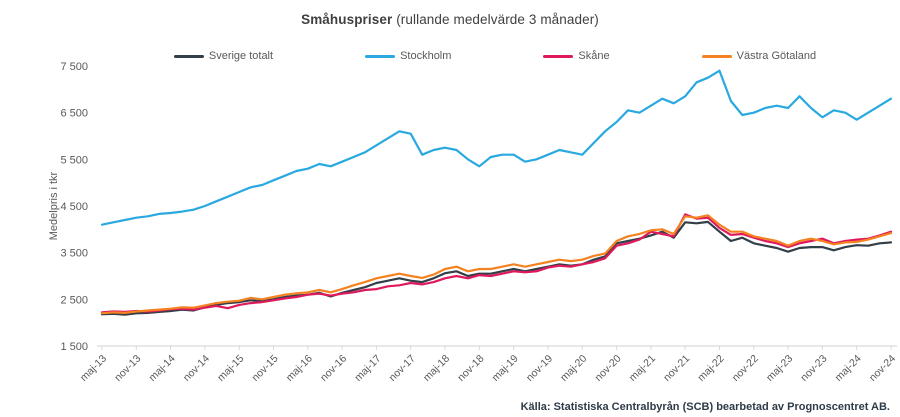 This screenshot has width=900, height=417. What do you see at coordinates (882, 368) in the screenshot?
I see `x-tick-label: nov-24` at bounding box center [882, 368].